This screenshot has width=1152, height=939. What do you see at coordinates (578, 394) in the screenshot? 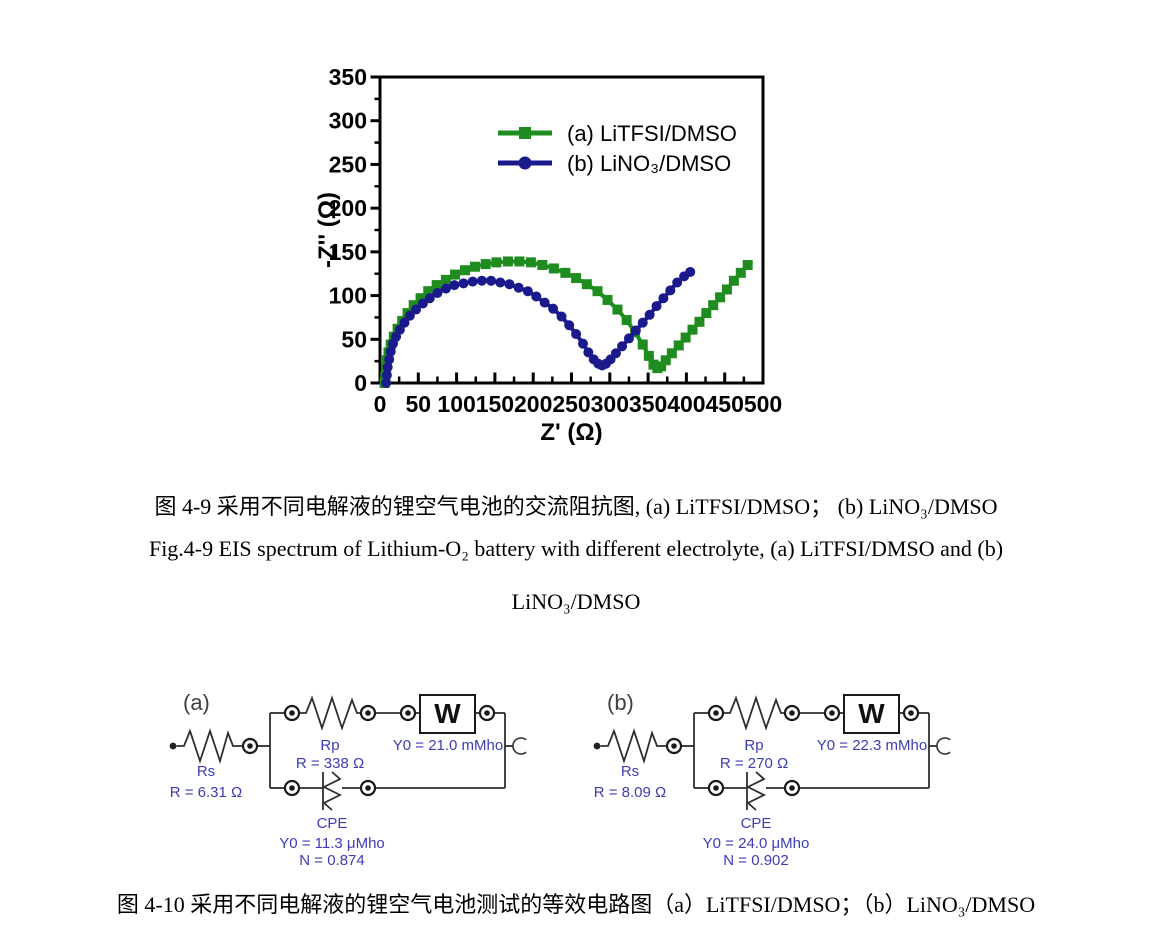
I see `x-axis-ticks: 0 50 100 150 200 250 300 350 400 450 500` at bounding box center [578, 394].